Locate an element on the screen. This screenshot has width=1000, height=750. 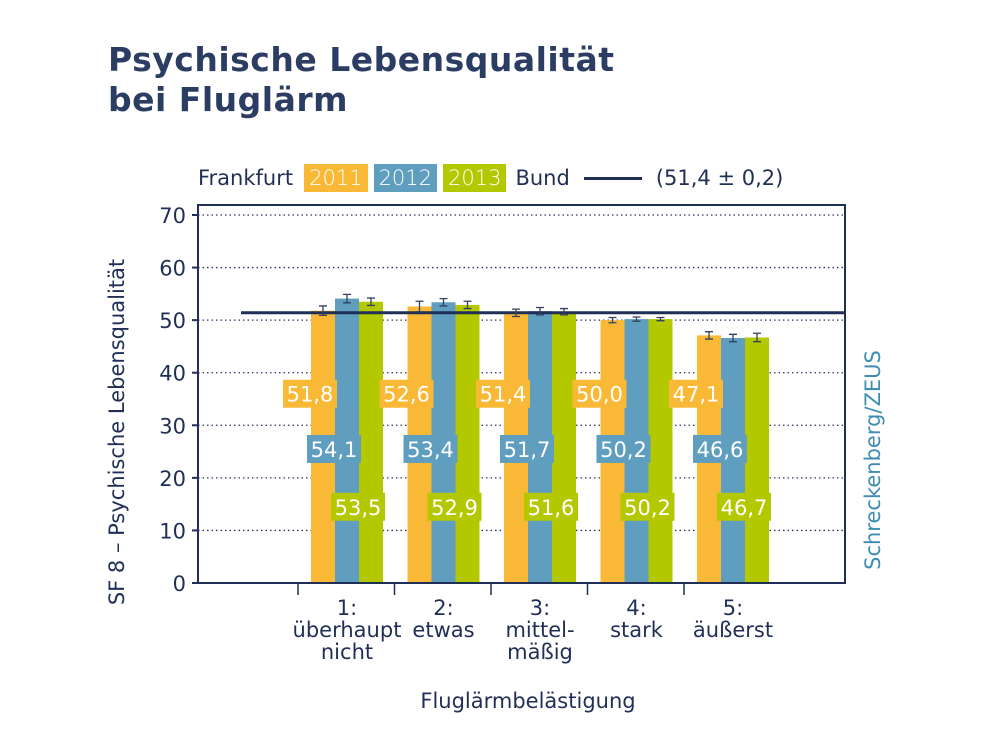
data-label-2012: 50,2 is located at coordinates (623, 450).